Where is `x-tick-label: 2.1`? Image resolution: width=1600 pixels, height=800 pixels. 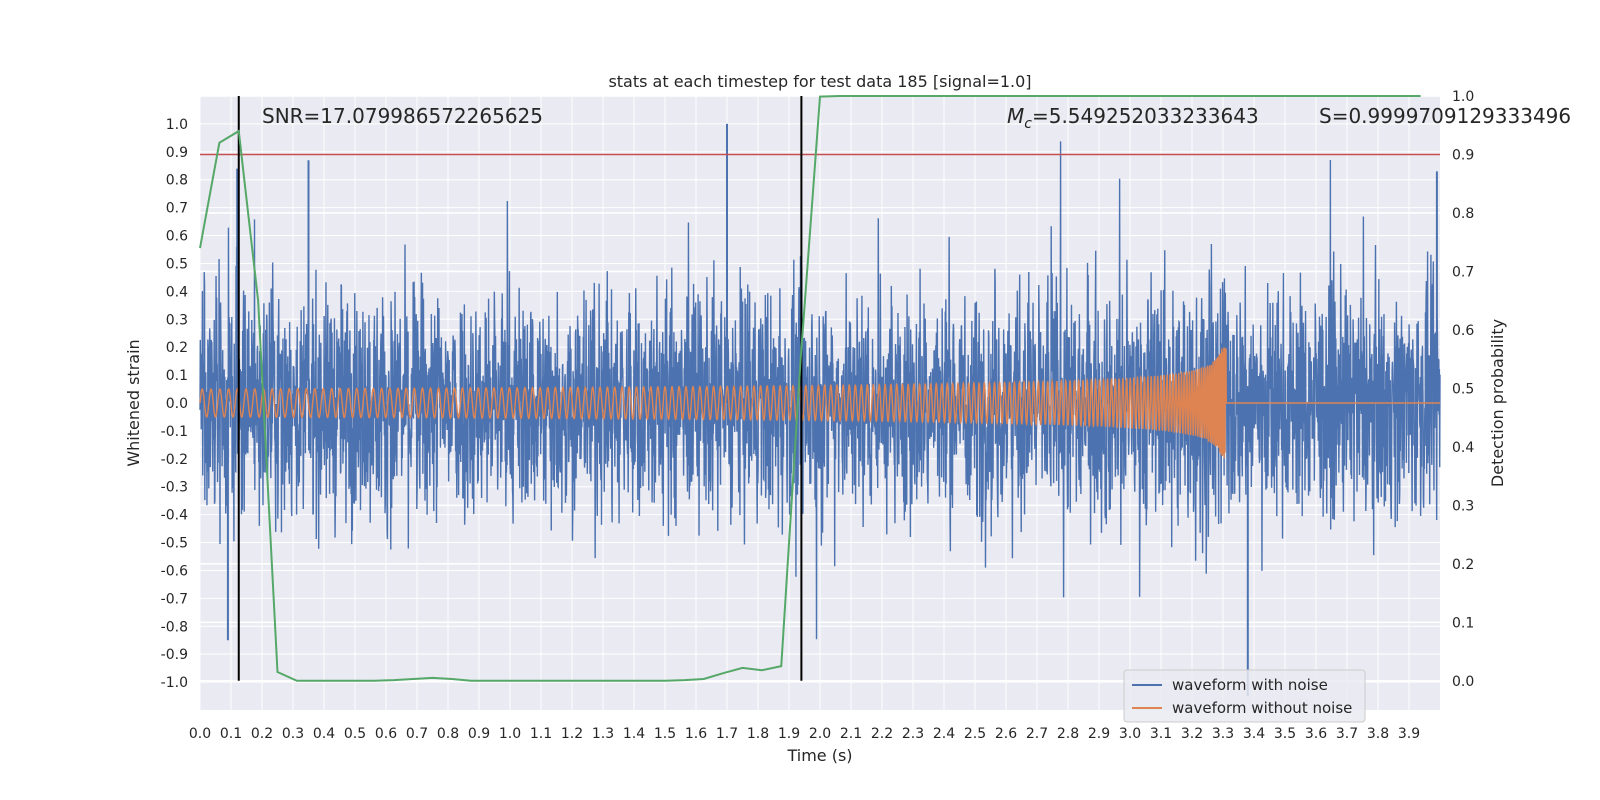 x-tick-label: 2.1 is located at coordinates (851, 734).